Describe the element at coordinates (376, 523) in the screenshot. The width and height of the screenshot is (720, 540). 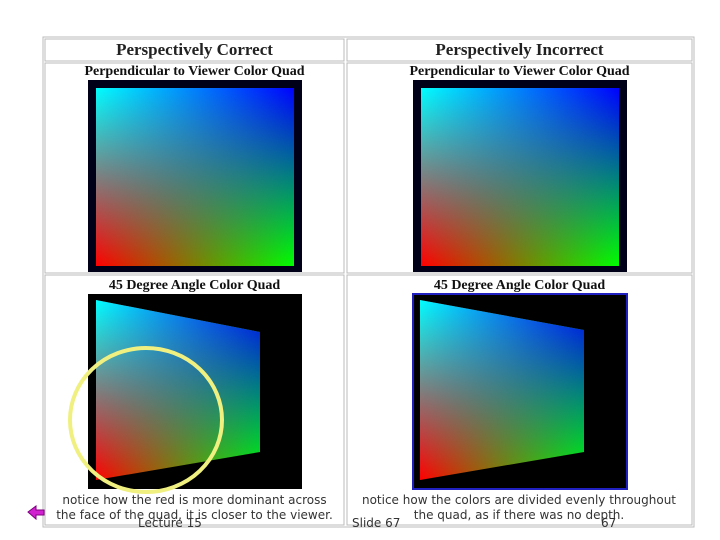
I see `footer-slide: Slide 67` at that location.